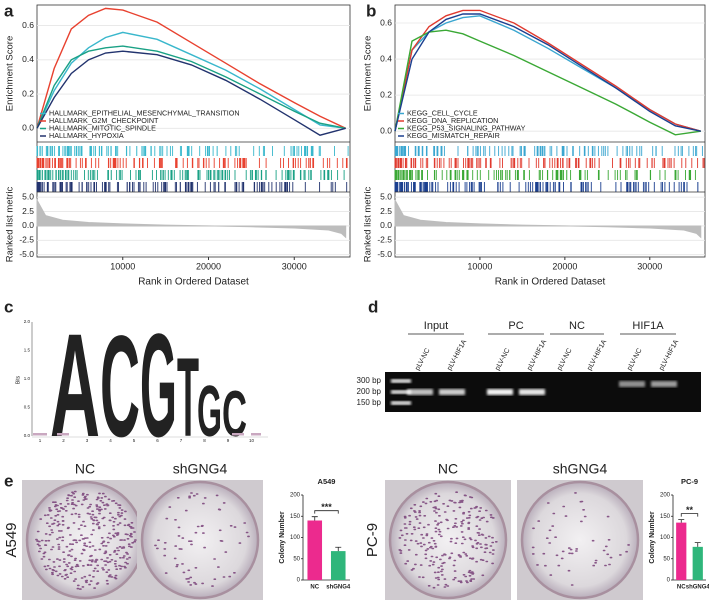 The height and width of the screenshot is (603, 709). Describe the element at coordinates (87, 440) in the screenshot. I see `motif-position: 3` at that location.